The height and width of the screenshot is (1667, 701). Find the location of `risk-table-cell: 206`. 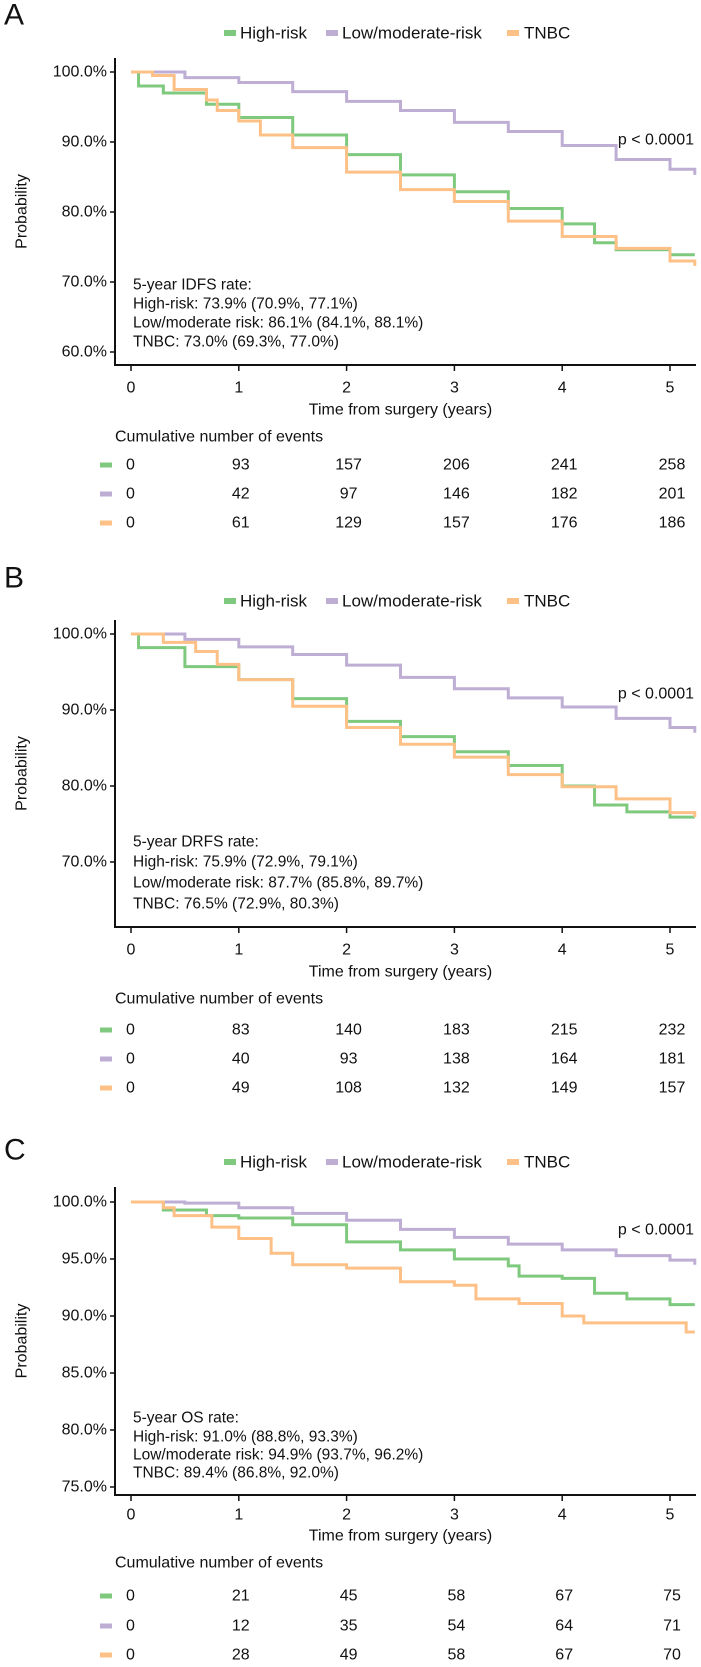

risk-table-cell: 206 is located at coordinates (456, 465).